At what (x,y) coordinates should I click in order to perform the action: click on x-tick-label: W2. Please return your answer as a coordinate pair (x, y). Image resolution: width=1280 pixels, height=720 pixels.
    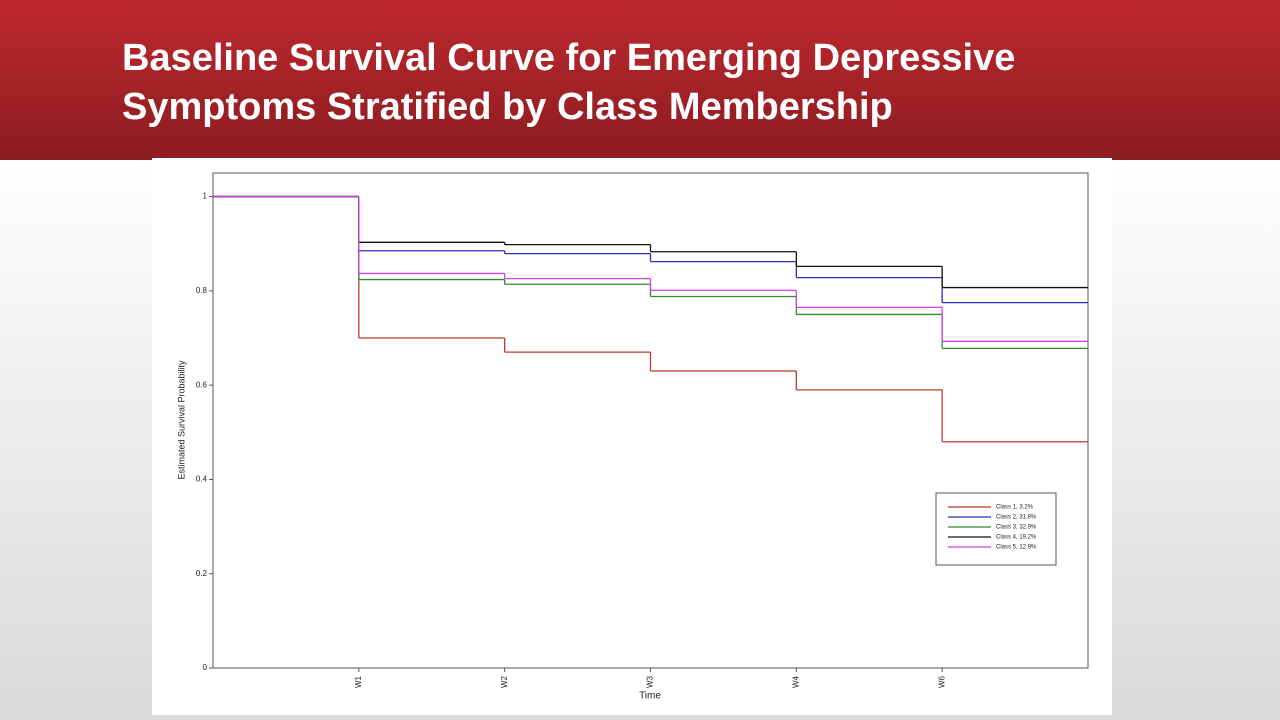
    Looking at the image, I should click on (504, 681).